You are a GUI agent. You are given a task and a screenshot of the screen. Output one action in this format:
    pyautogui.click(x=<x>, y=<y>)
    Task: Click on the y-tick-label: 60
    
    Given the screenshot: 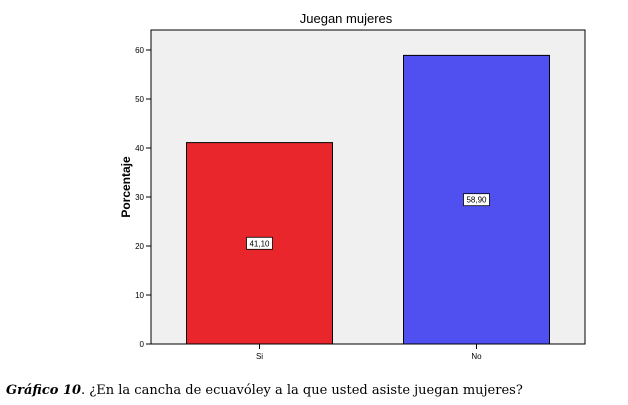 What is the action you would take?
    pyautogui.click(x=139, y=50)
    